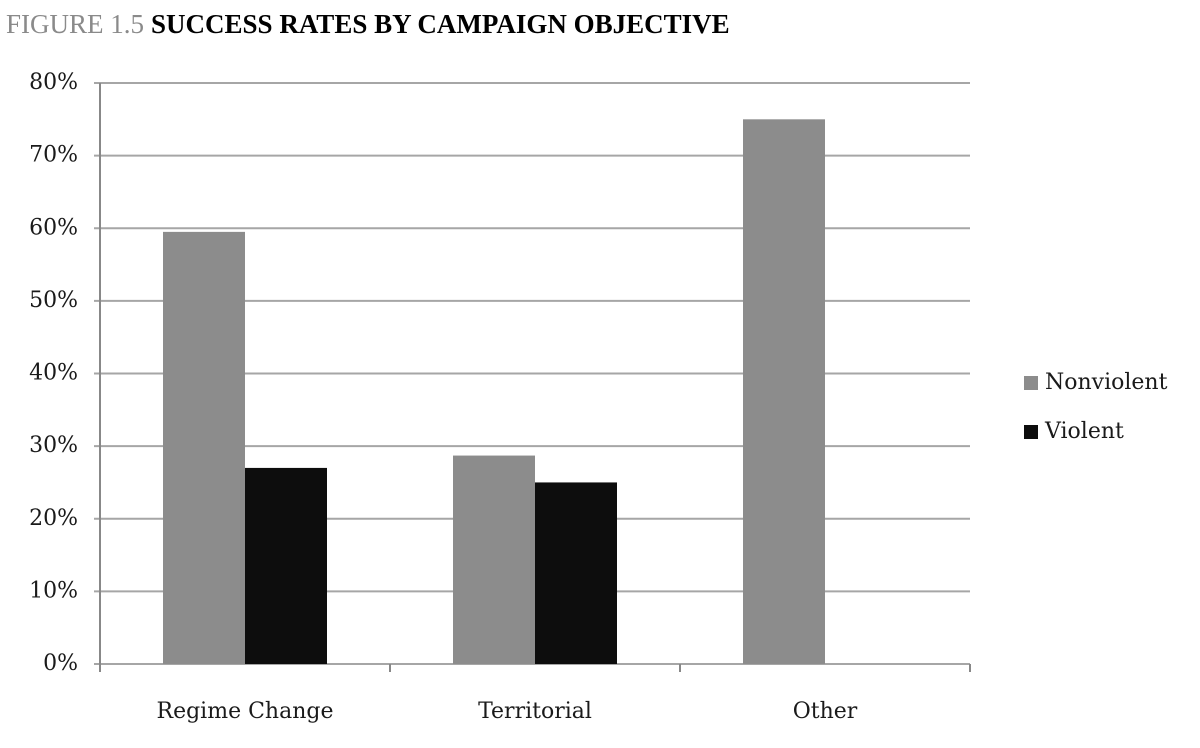  Describe the element at coordinates (53, 82) in the screenshot. I see `y-tick-label: 80%` at that location.